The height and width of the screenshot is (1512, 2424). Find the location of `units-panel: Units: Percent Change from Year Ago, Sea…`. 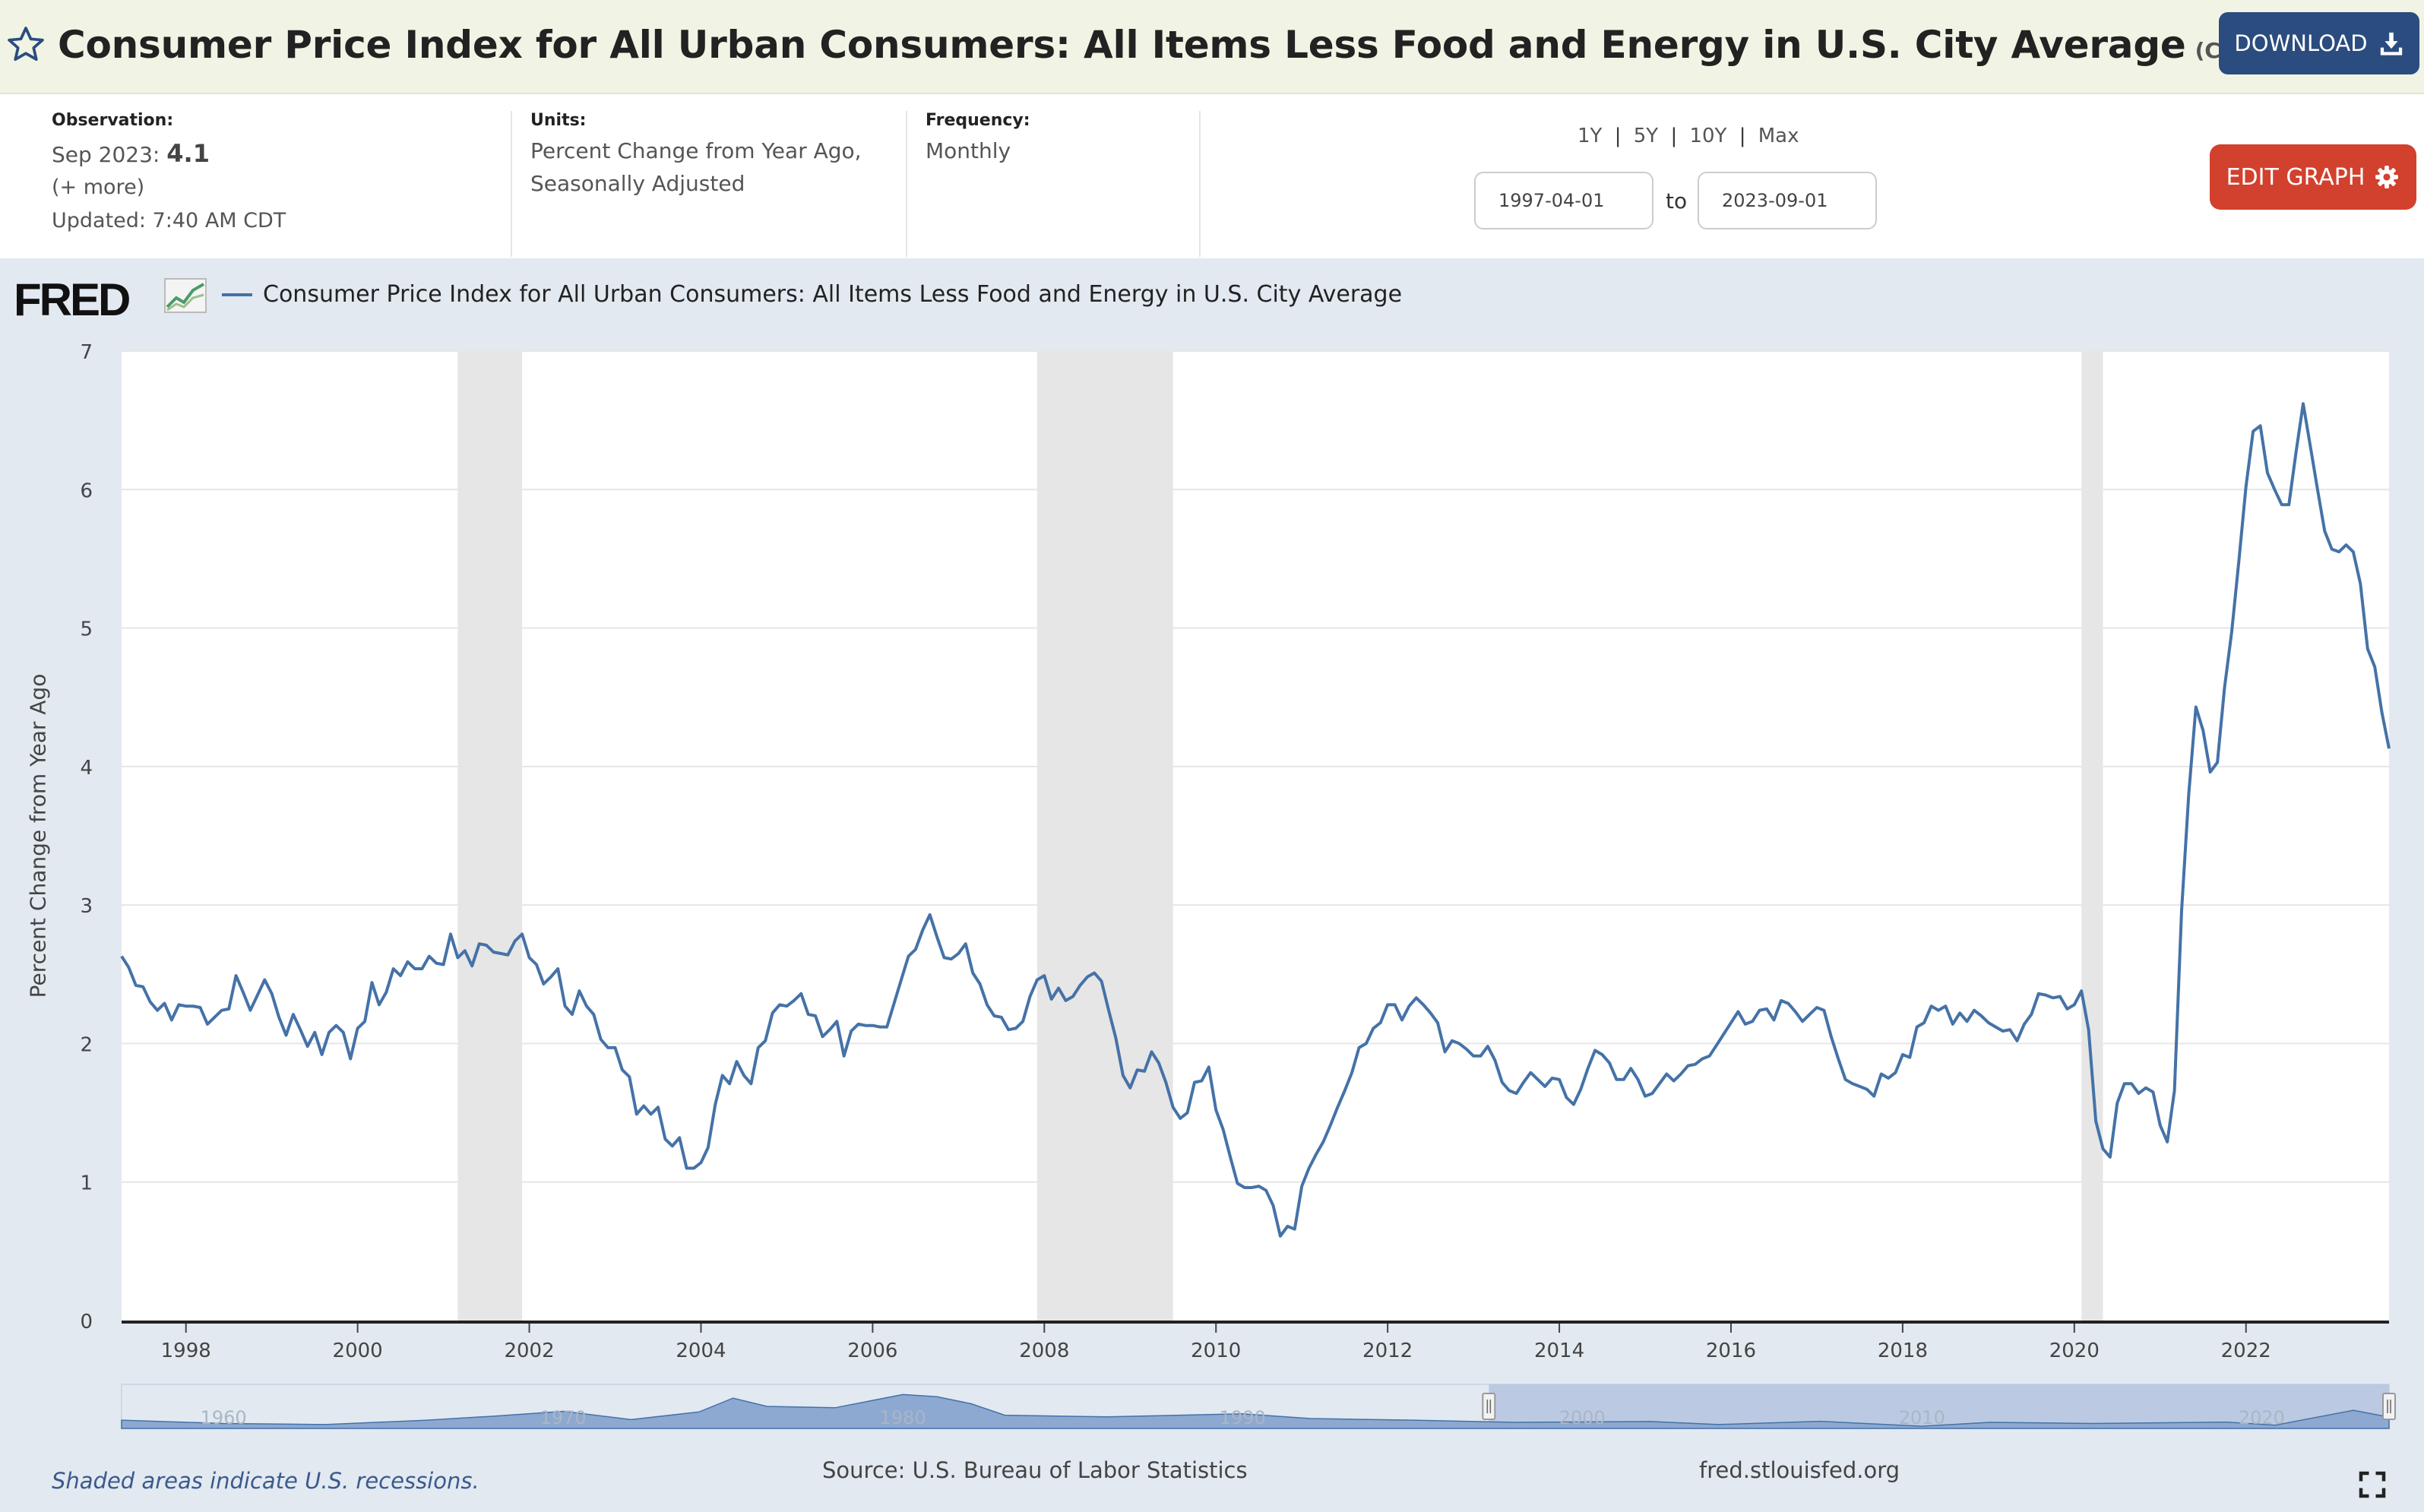

units-panel: Units: Percent Change from Year Ago, Sea… is located at coordinates (696, 155).